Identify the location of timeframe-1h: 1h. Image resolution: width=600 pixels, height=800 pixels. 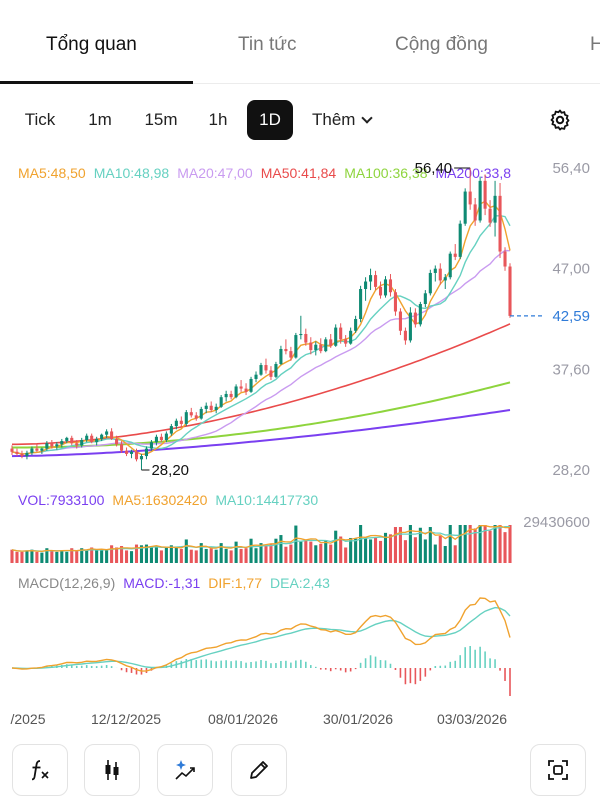
(218, 119).